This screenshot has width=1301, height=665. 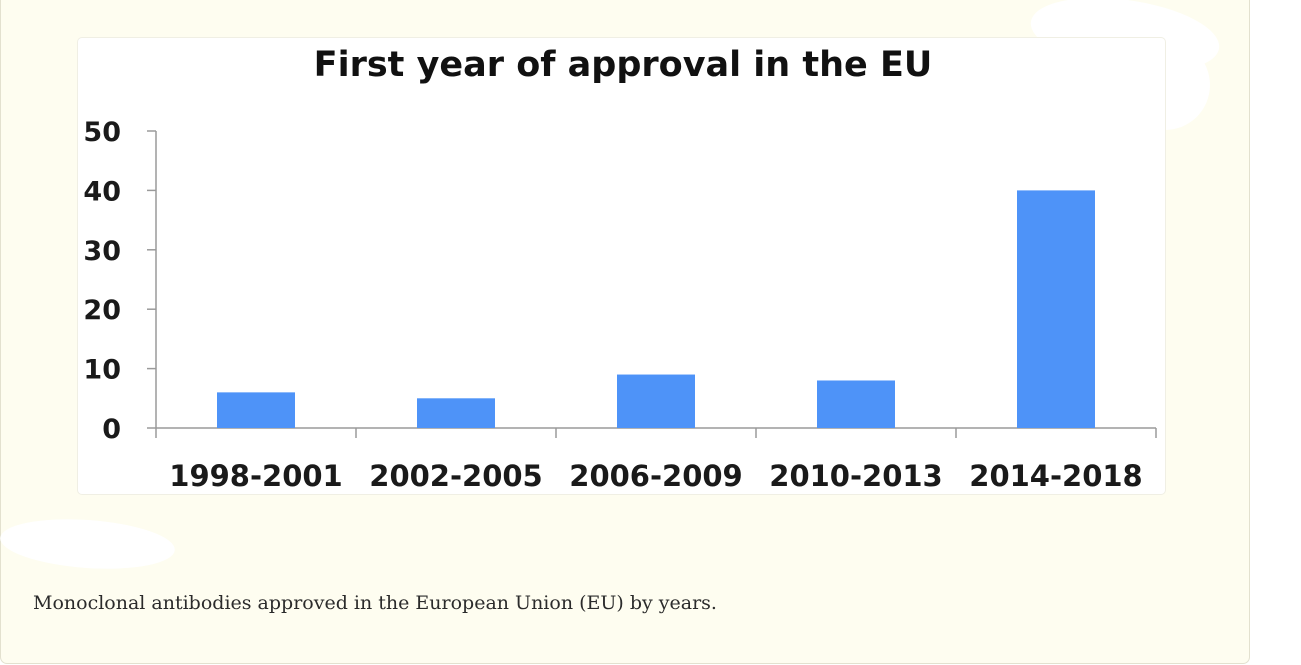 I want to click on x-category-label: 2010-2013, so click(x=855, y=476).